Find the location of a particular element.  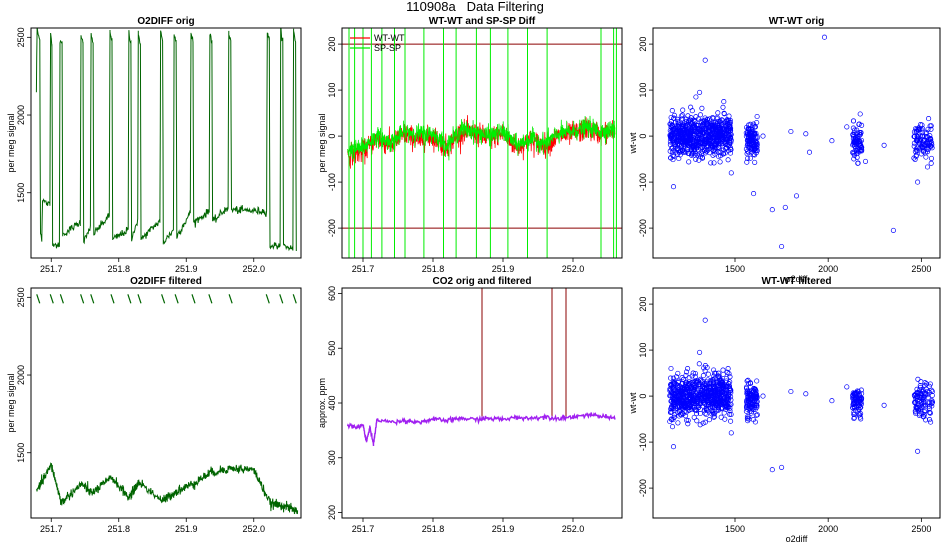

y-tick-label: 400 is located at coordinates (332, 402).